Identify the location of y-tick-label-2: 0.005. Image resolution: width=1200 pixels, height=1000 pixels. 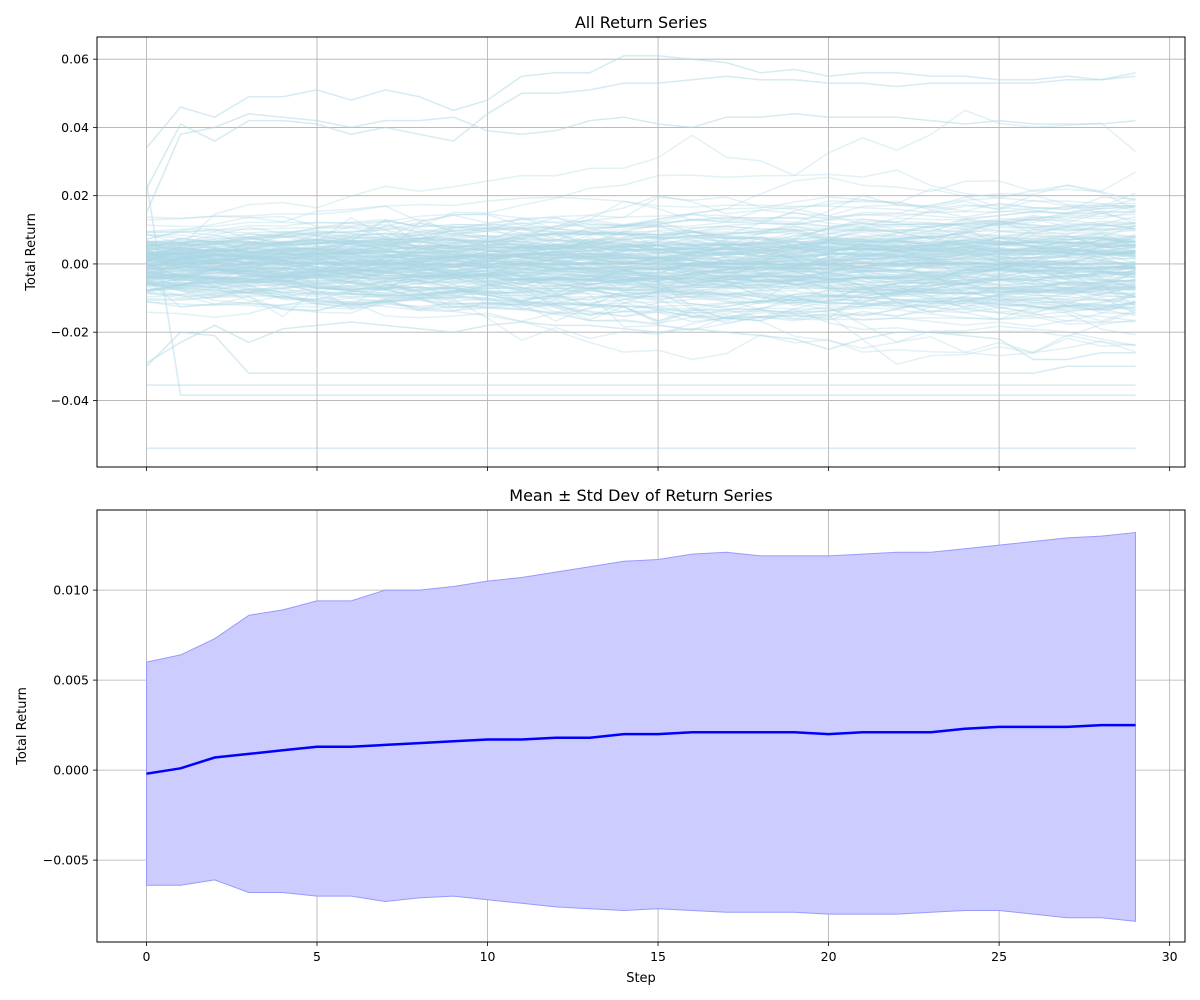
(71, 680).